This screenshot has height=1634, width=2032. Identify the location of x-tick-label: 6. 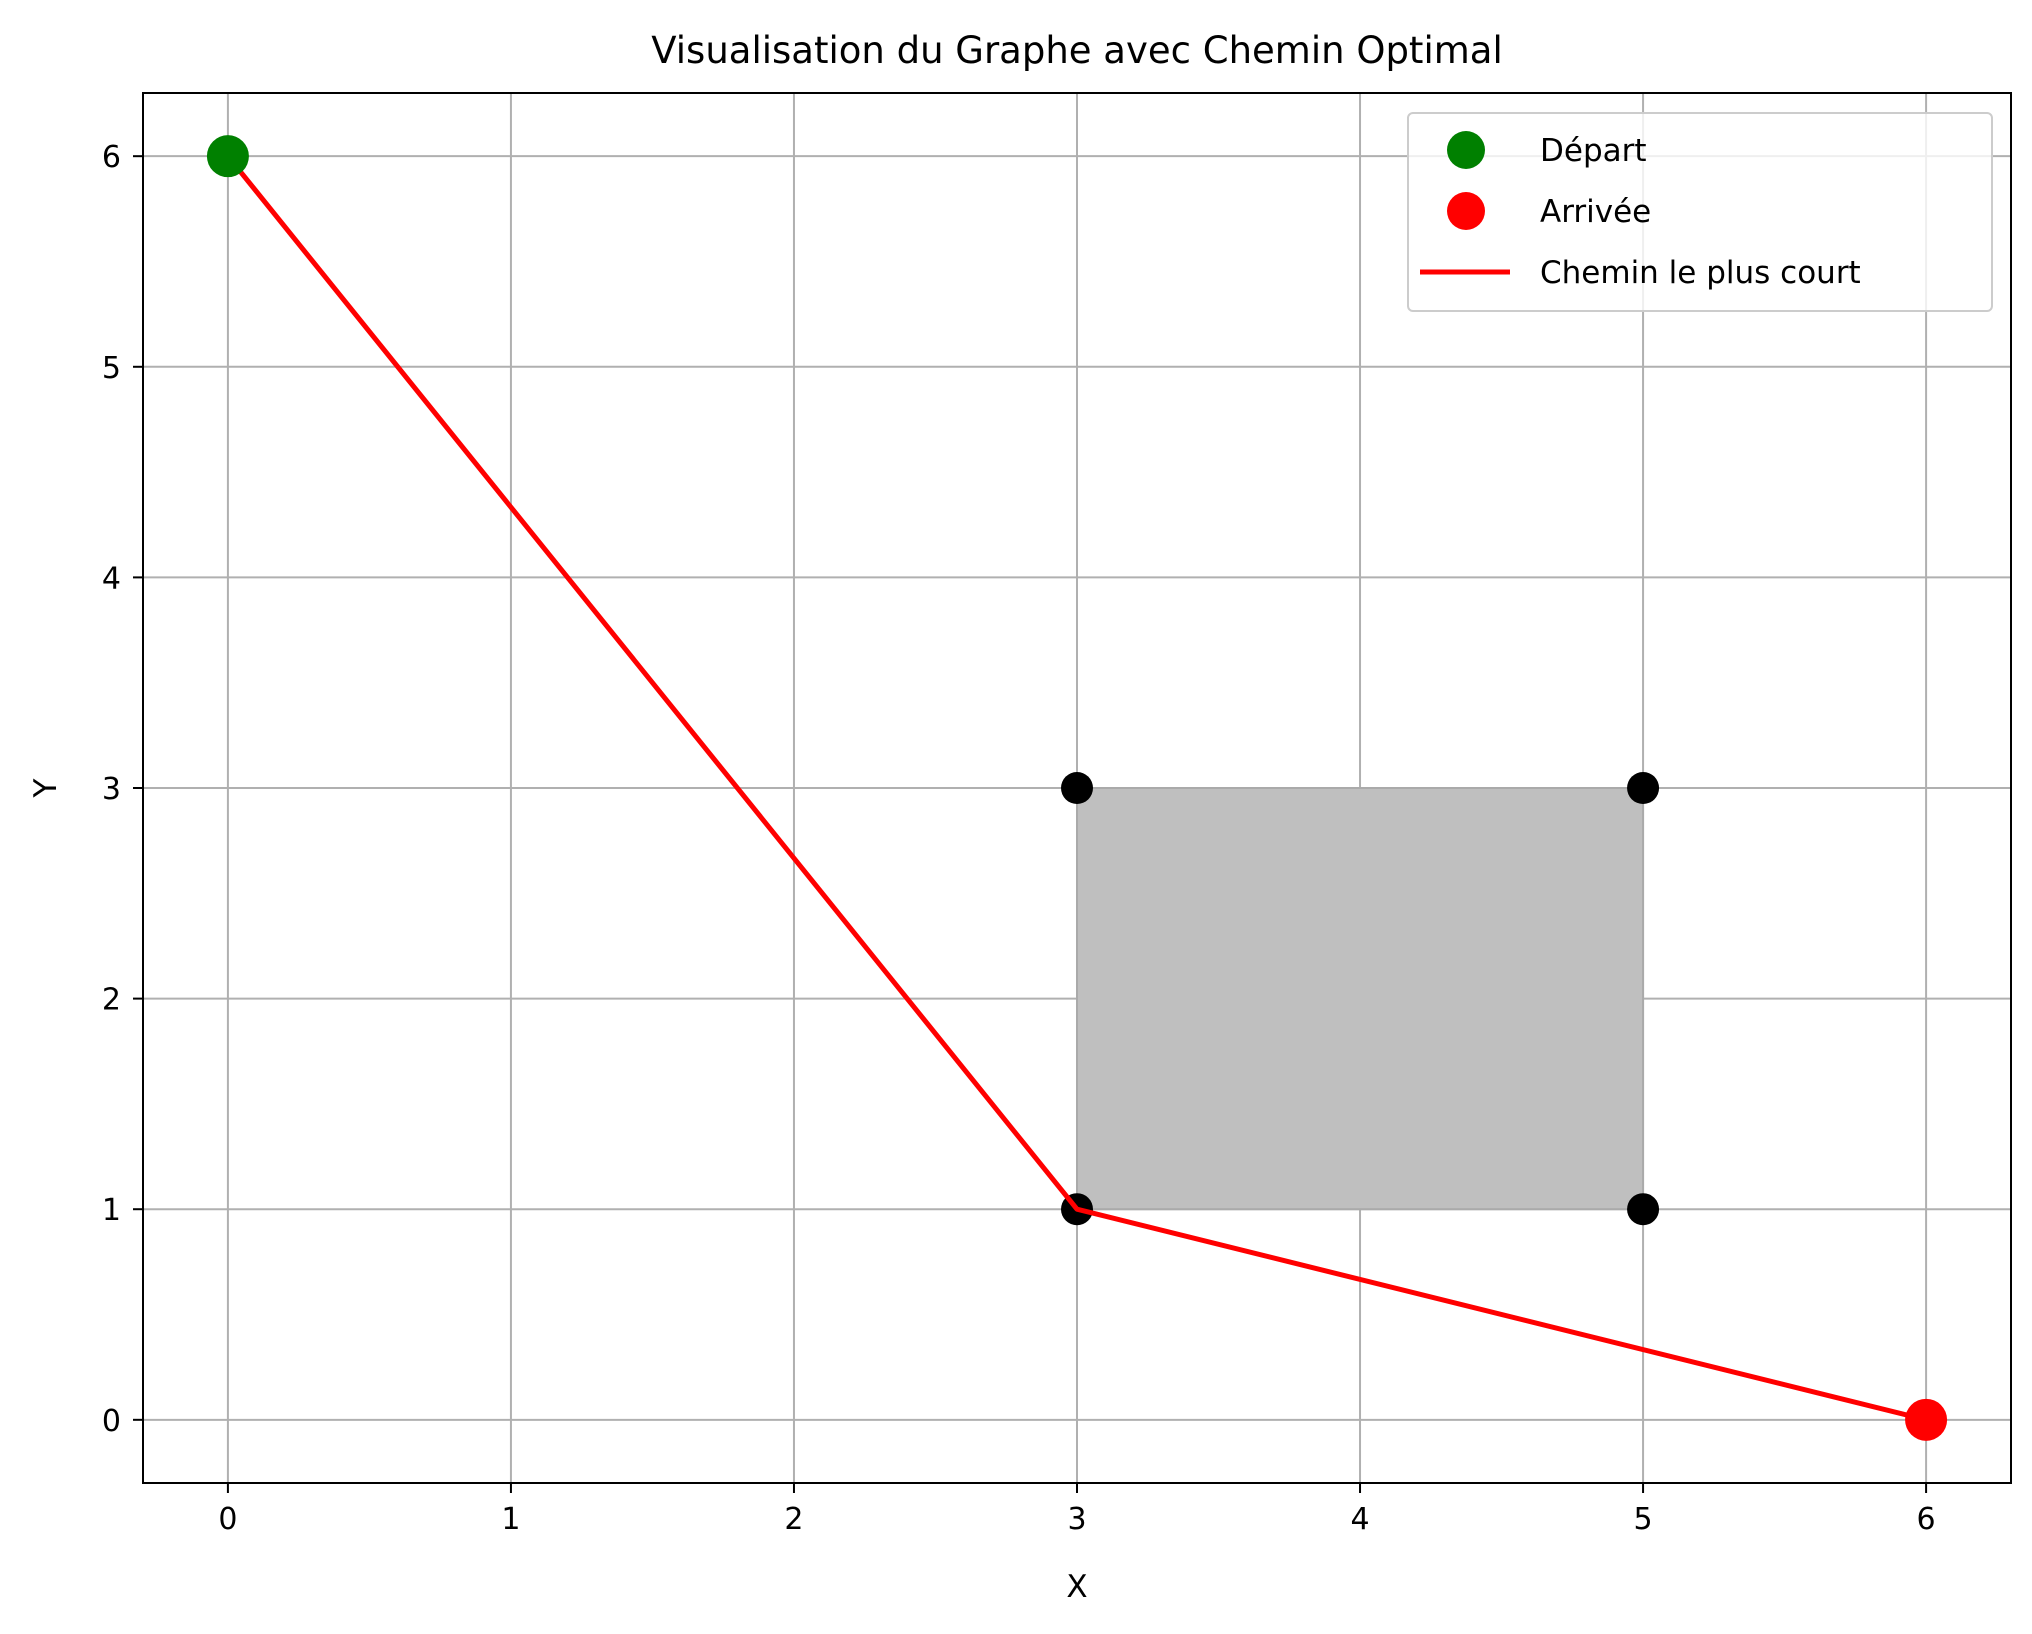
(1926, 1519).